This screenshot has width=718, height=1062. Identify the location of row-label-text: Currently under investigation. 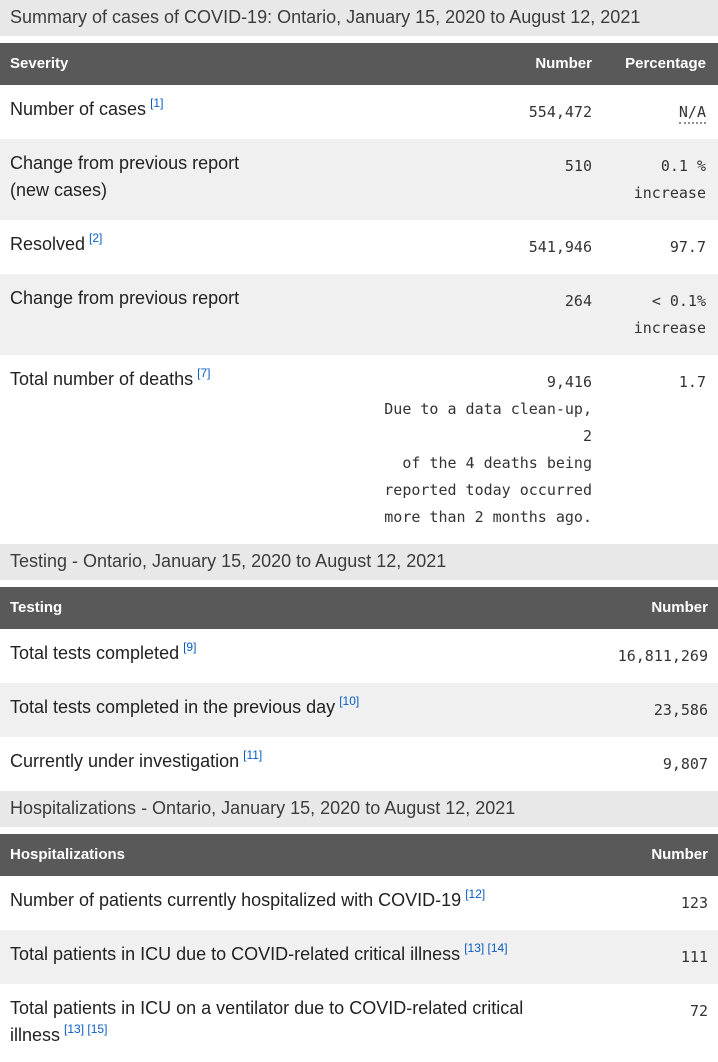
(125, 761).